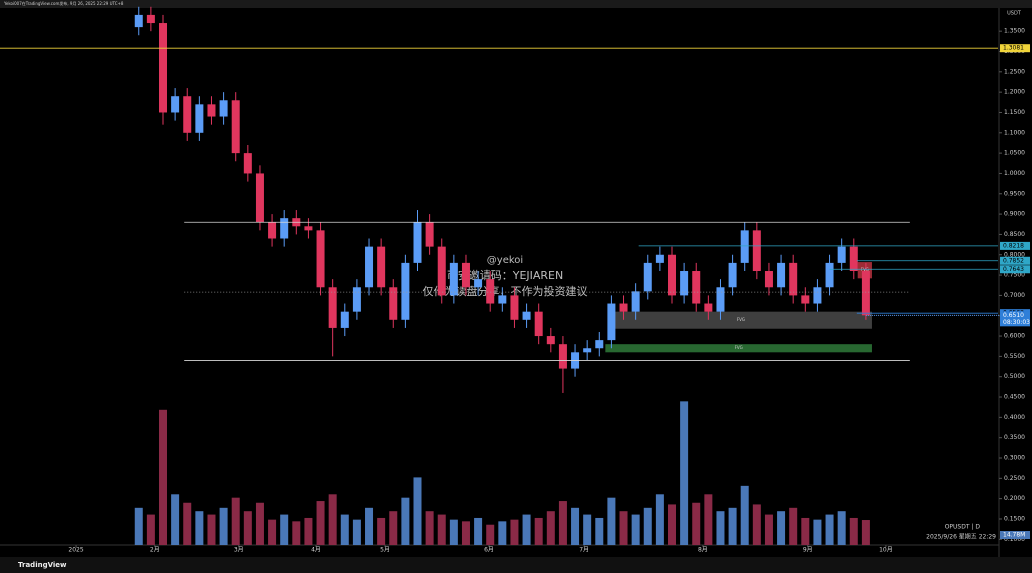 Image resolution: width=1032 pixels, height=573 pixels. I want to click on y-tick-label: 1.1500, so click(1014, 112).